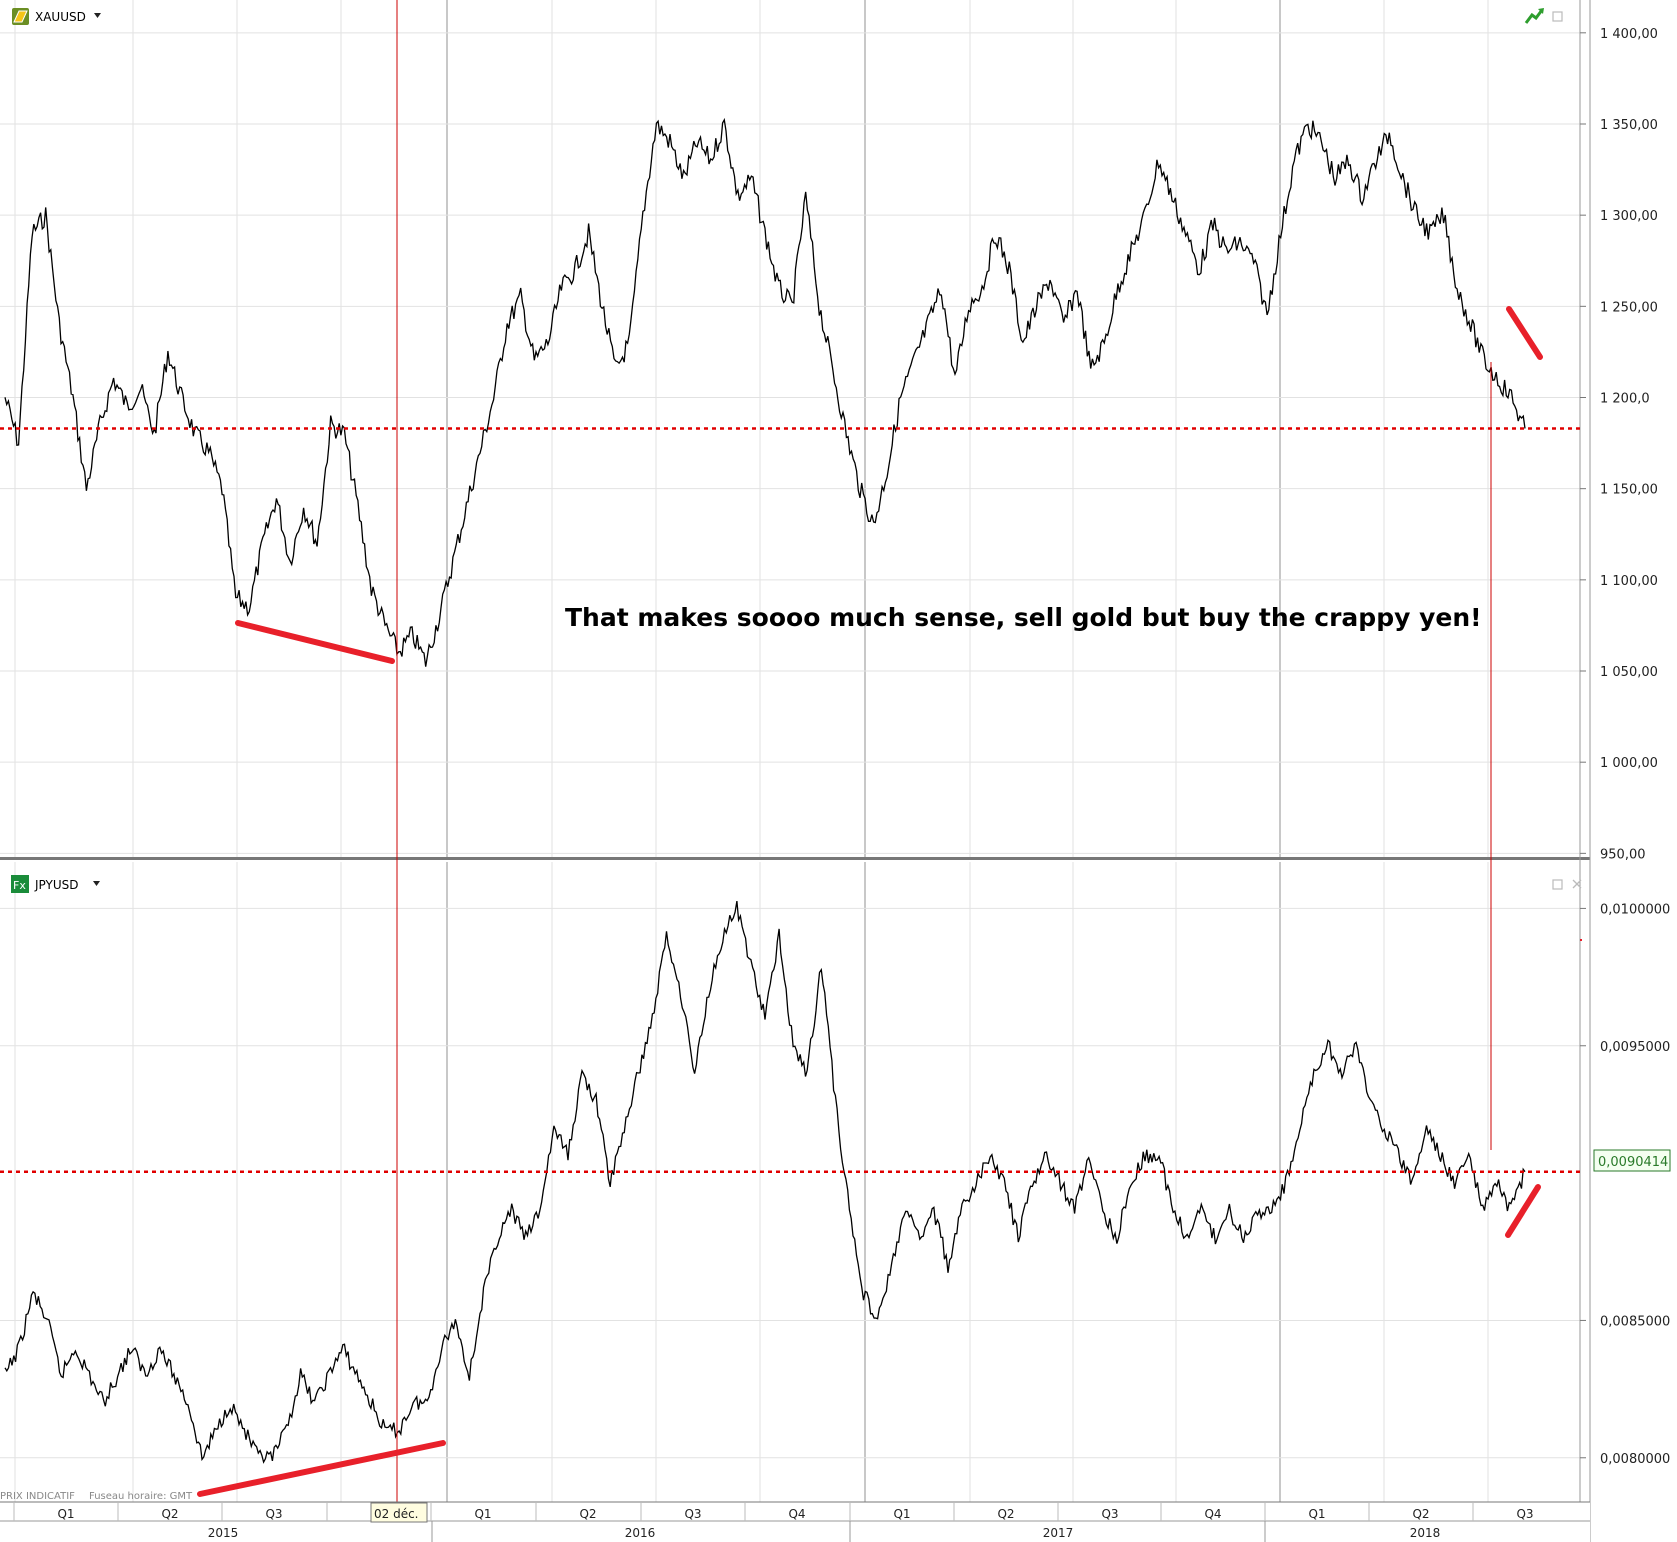  I want to click on y-tick-label: 950,00, so click(1623, 854).